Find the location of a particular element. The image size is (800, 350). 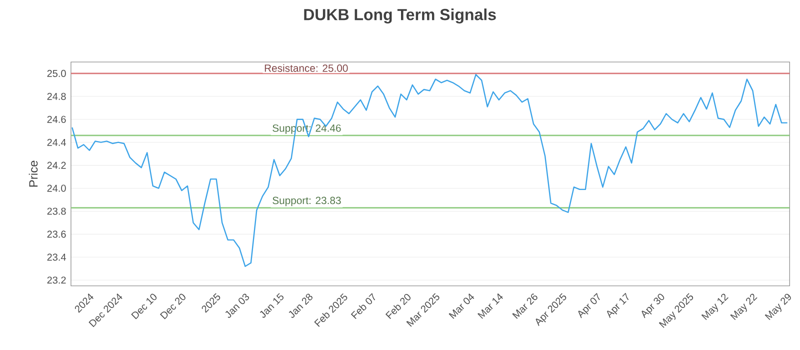

x-tick-label: May 29 is located at coordinates (777, 307).